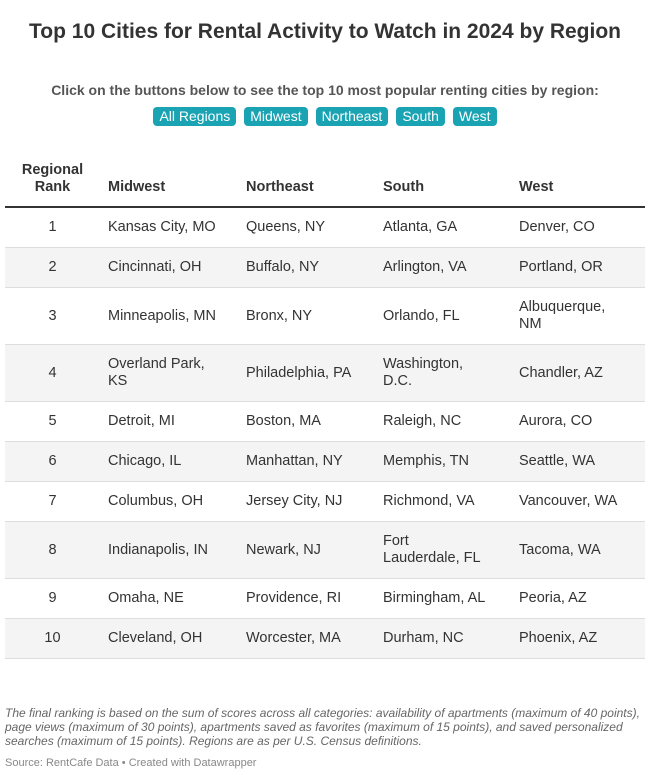 The height and width of the screenshot is (776, 650). Describe the element at coordinates (578, 316) in the screenshot. I see `city-cell: Albuquerque, NM` at that location.